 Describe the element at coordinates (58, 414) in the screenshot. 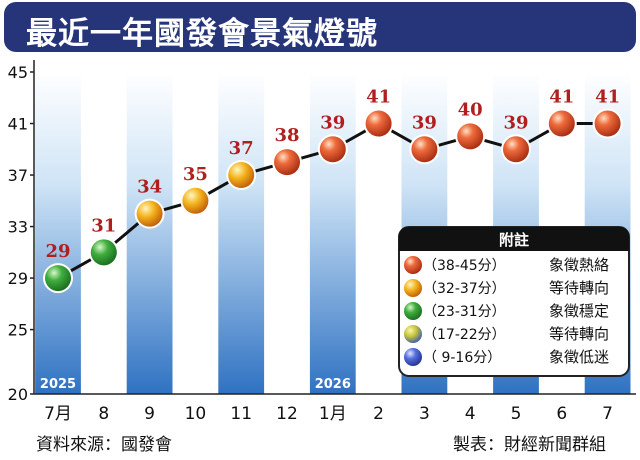

I see `x-tick-label: 7月` at that location.